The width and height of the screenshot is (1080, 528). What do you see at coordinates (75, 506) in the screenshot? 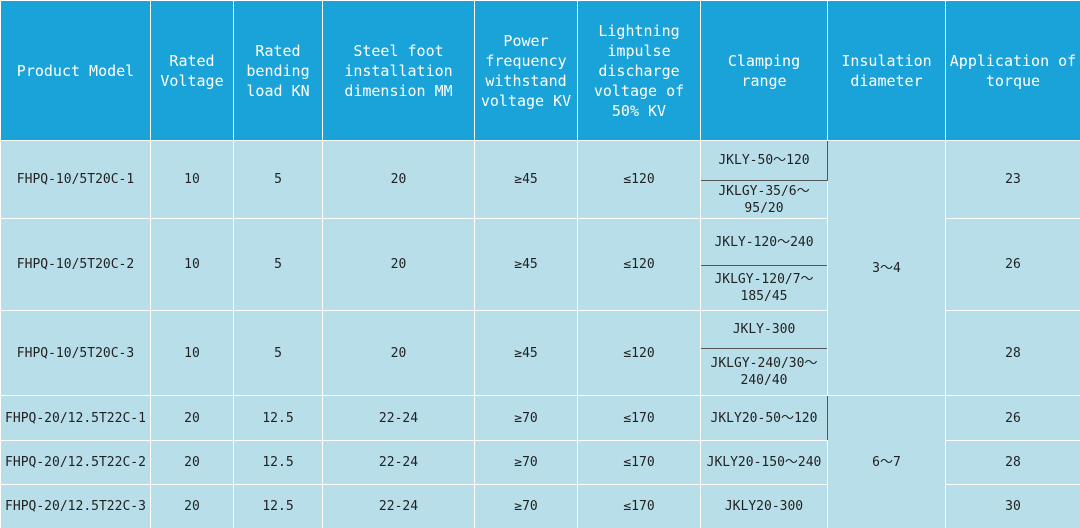
I see `model-cell: FHPQ-20/12.5T22C-3` at bounding box center [75, 506].